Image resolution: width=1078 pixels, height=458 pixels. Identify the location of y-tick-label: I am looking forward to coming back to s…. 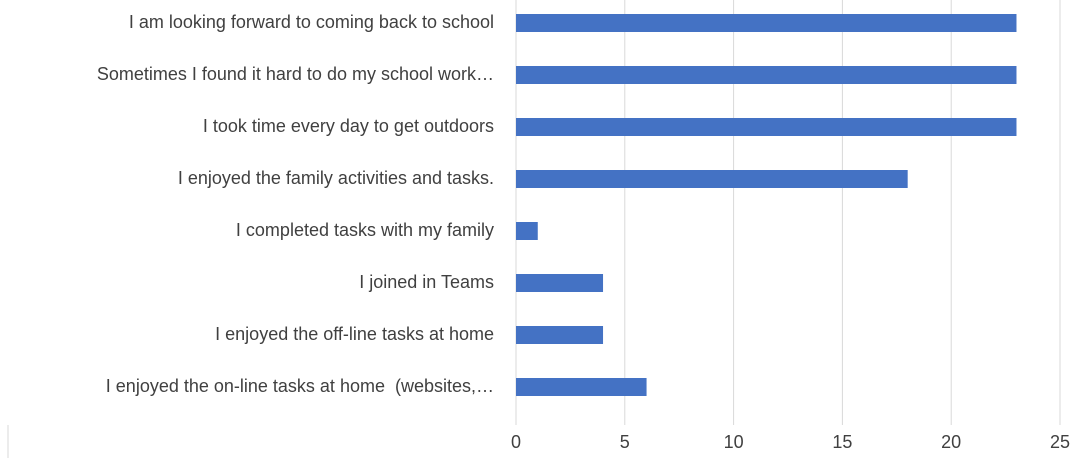
(311, 22).